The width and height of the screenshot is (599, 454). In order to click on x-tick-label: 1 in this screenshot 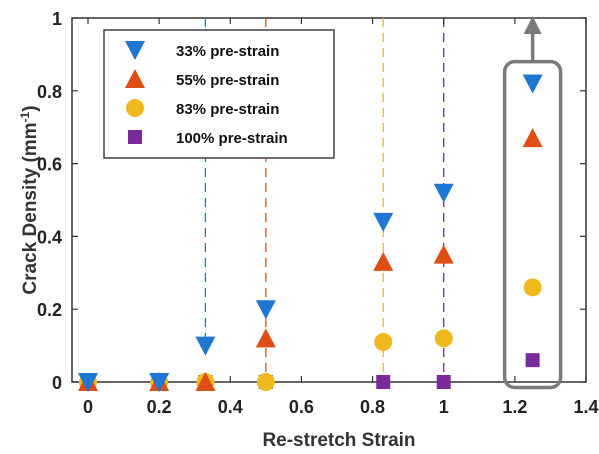, I will do `click(444, 407)`.